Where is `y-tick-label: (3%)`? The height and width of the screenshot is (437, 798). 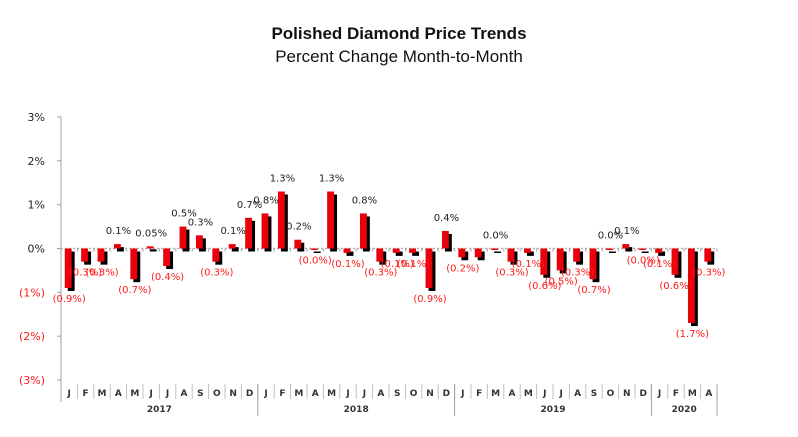
y-tick-label: (3%) is located at coordinates (32, 380).